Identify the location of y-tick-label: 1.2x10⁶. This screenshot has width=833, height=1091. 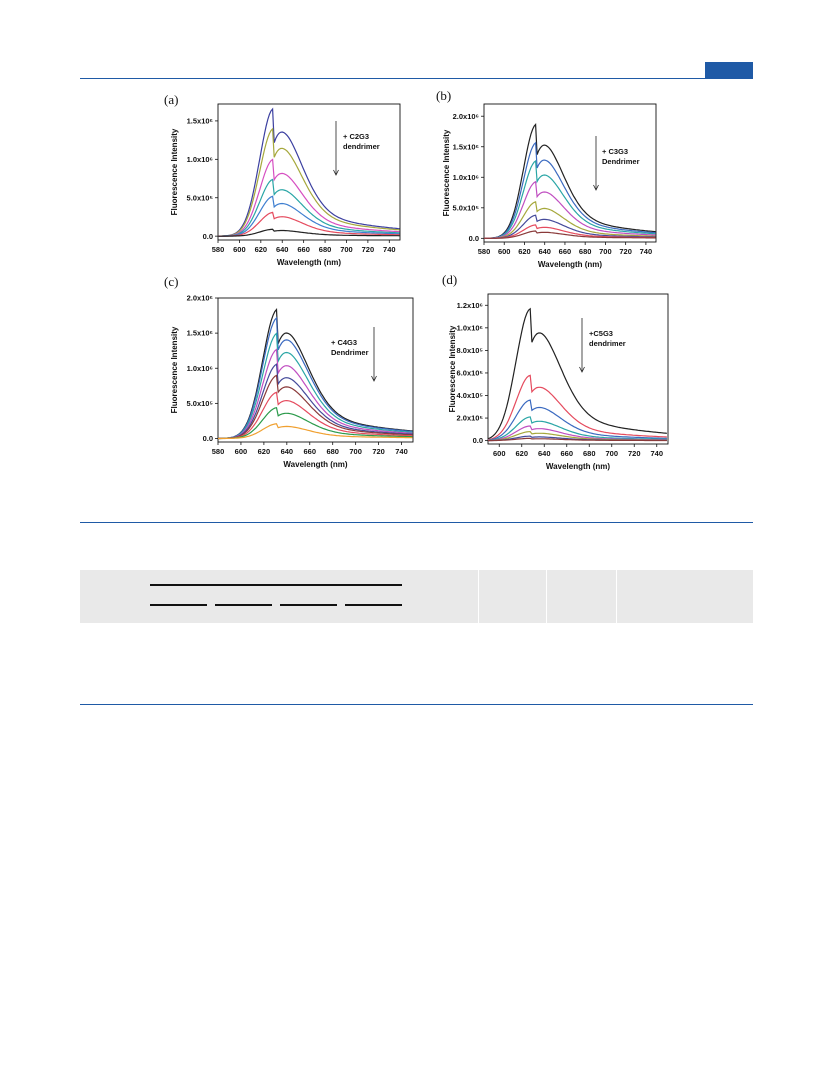
(470, 305).